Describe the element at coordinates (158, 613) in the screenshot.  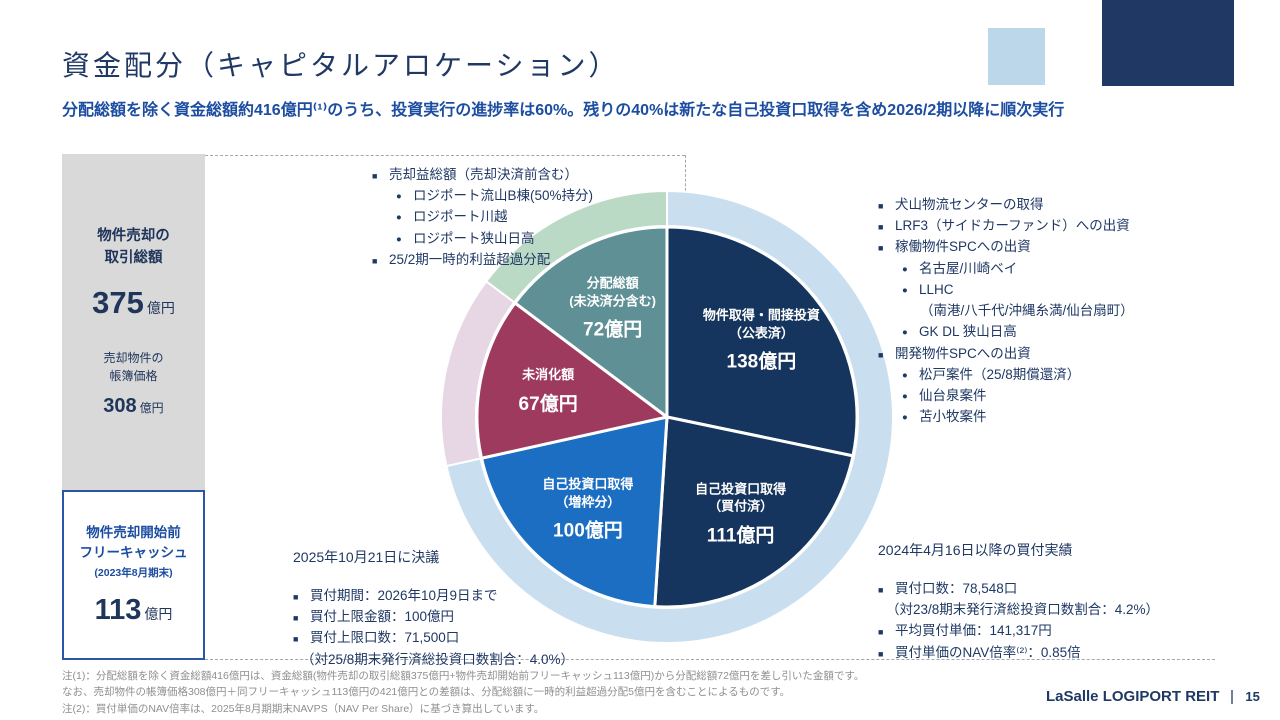
I see `free-cash-unit: 億円` at that location.